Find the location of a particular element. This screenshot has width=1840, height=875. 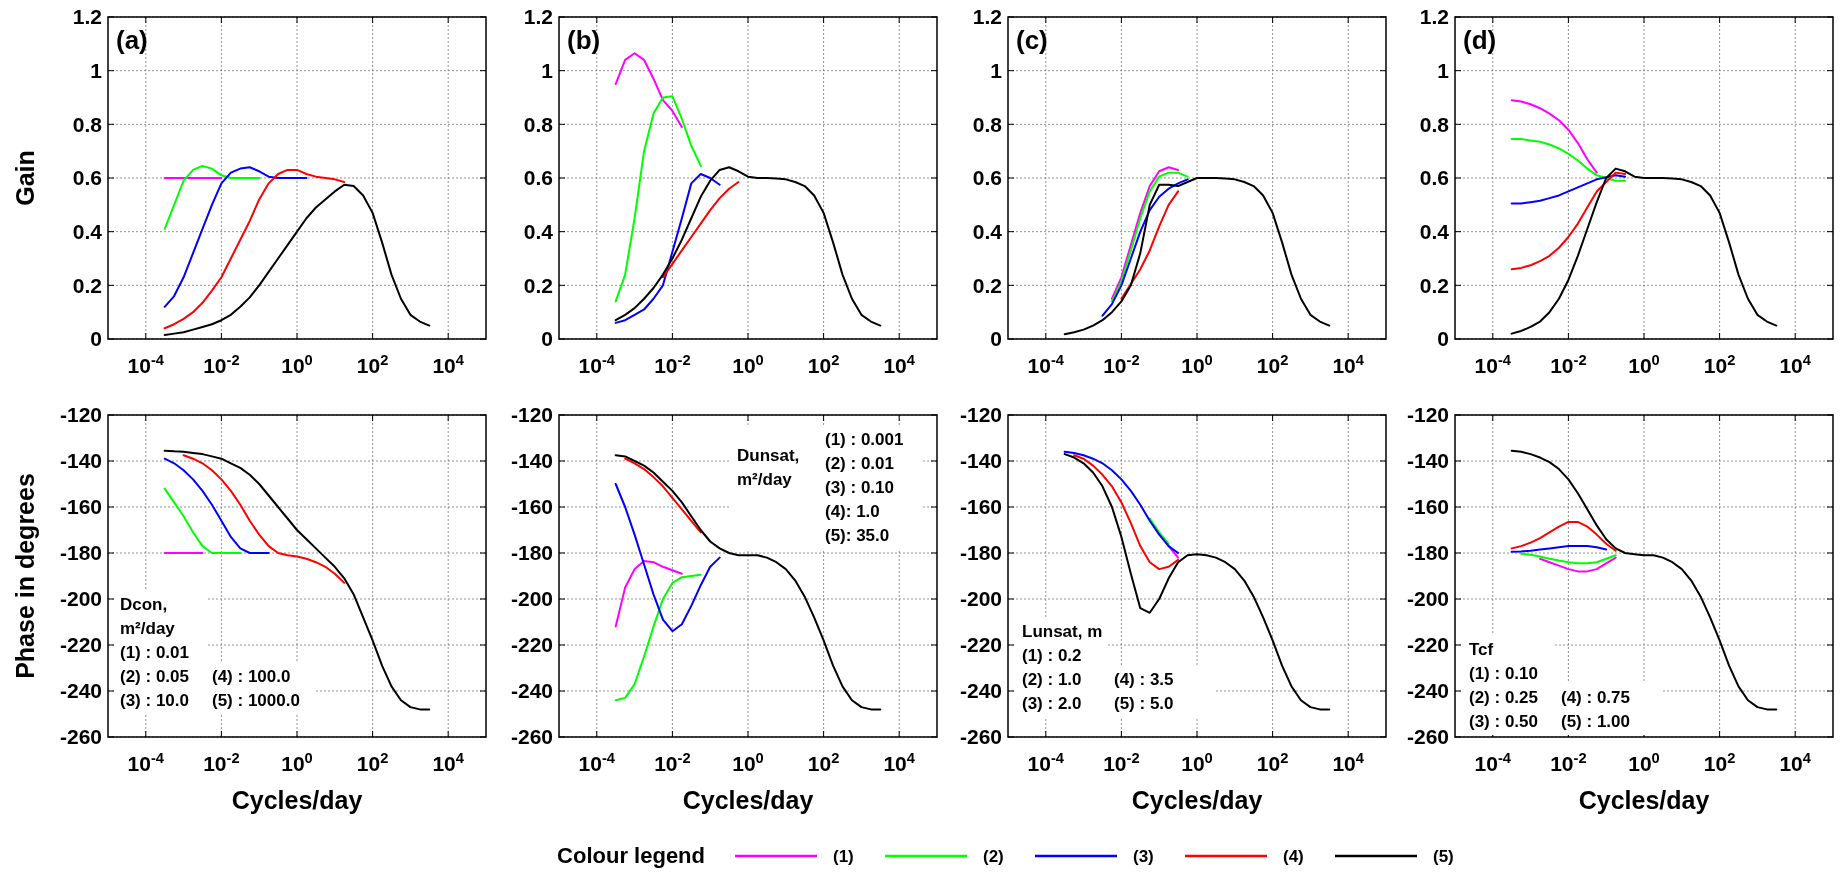

annotation: Dcon, is located at coordinates (144, 604).